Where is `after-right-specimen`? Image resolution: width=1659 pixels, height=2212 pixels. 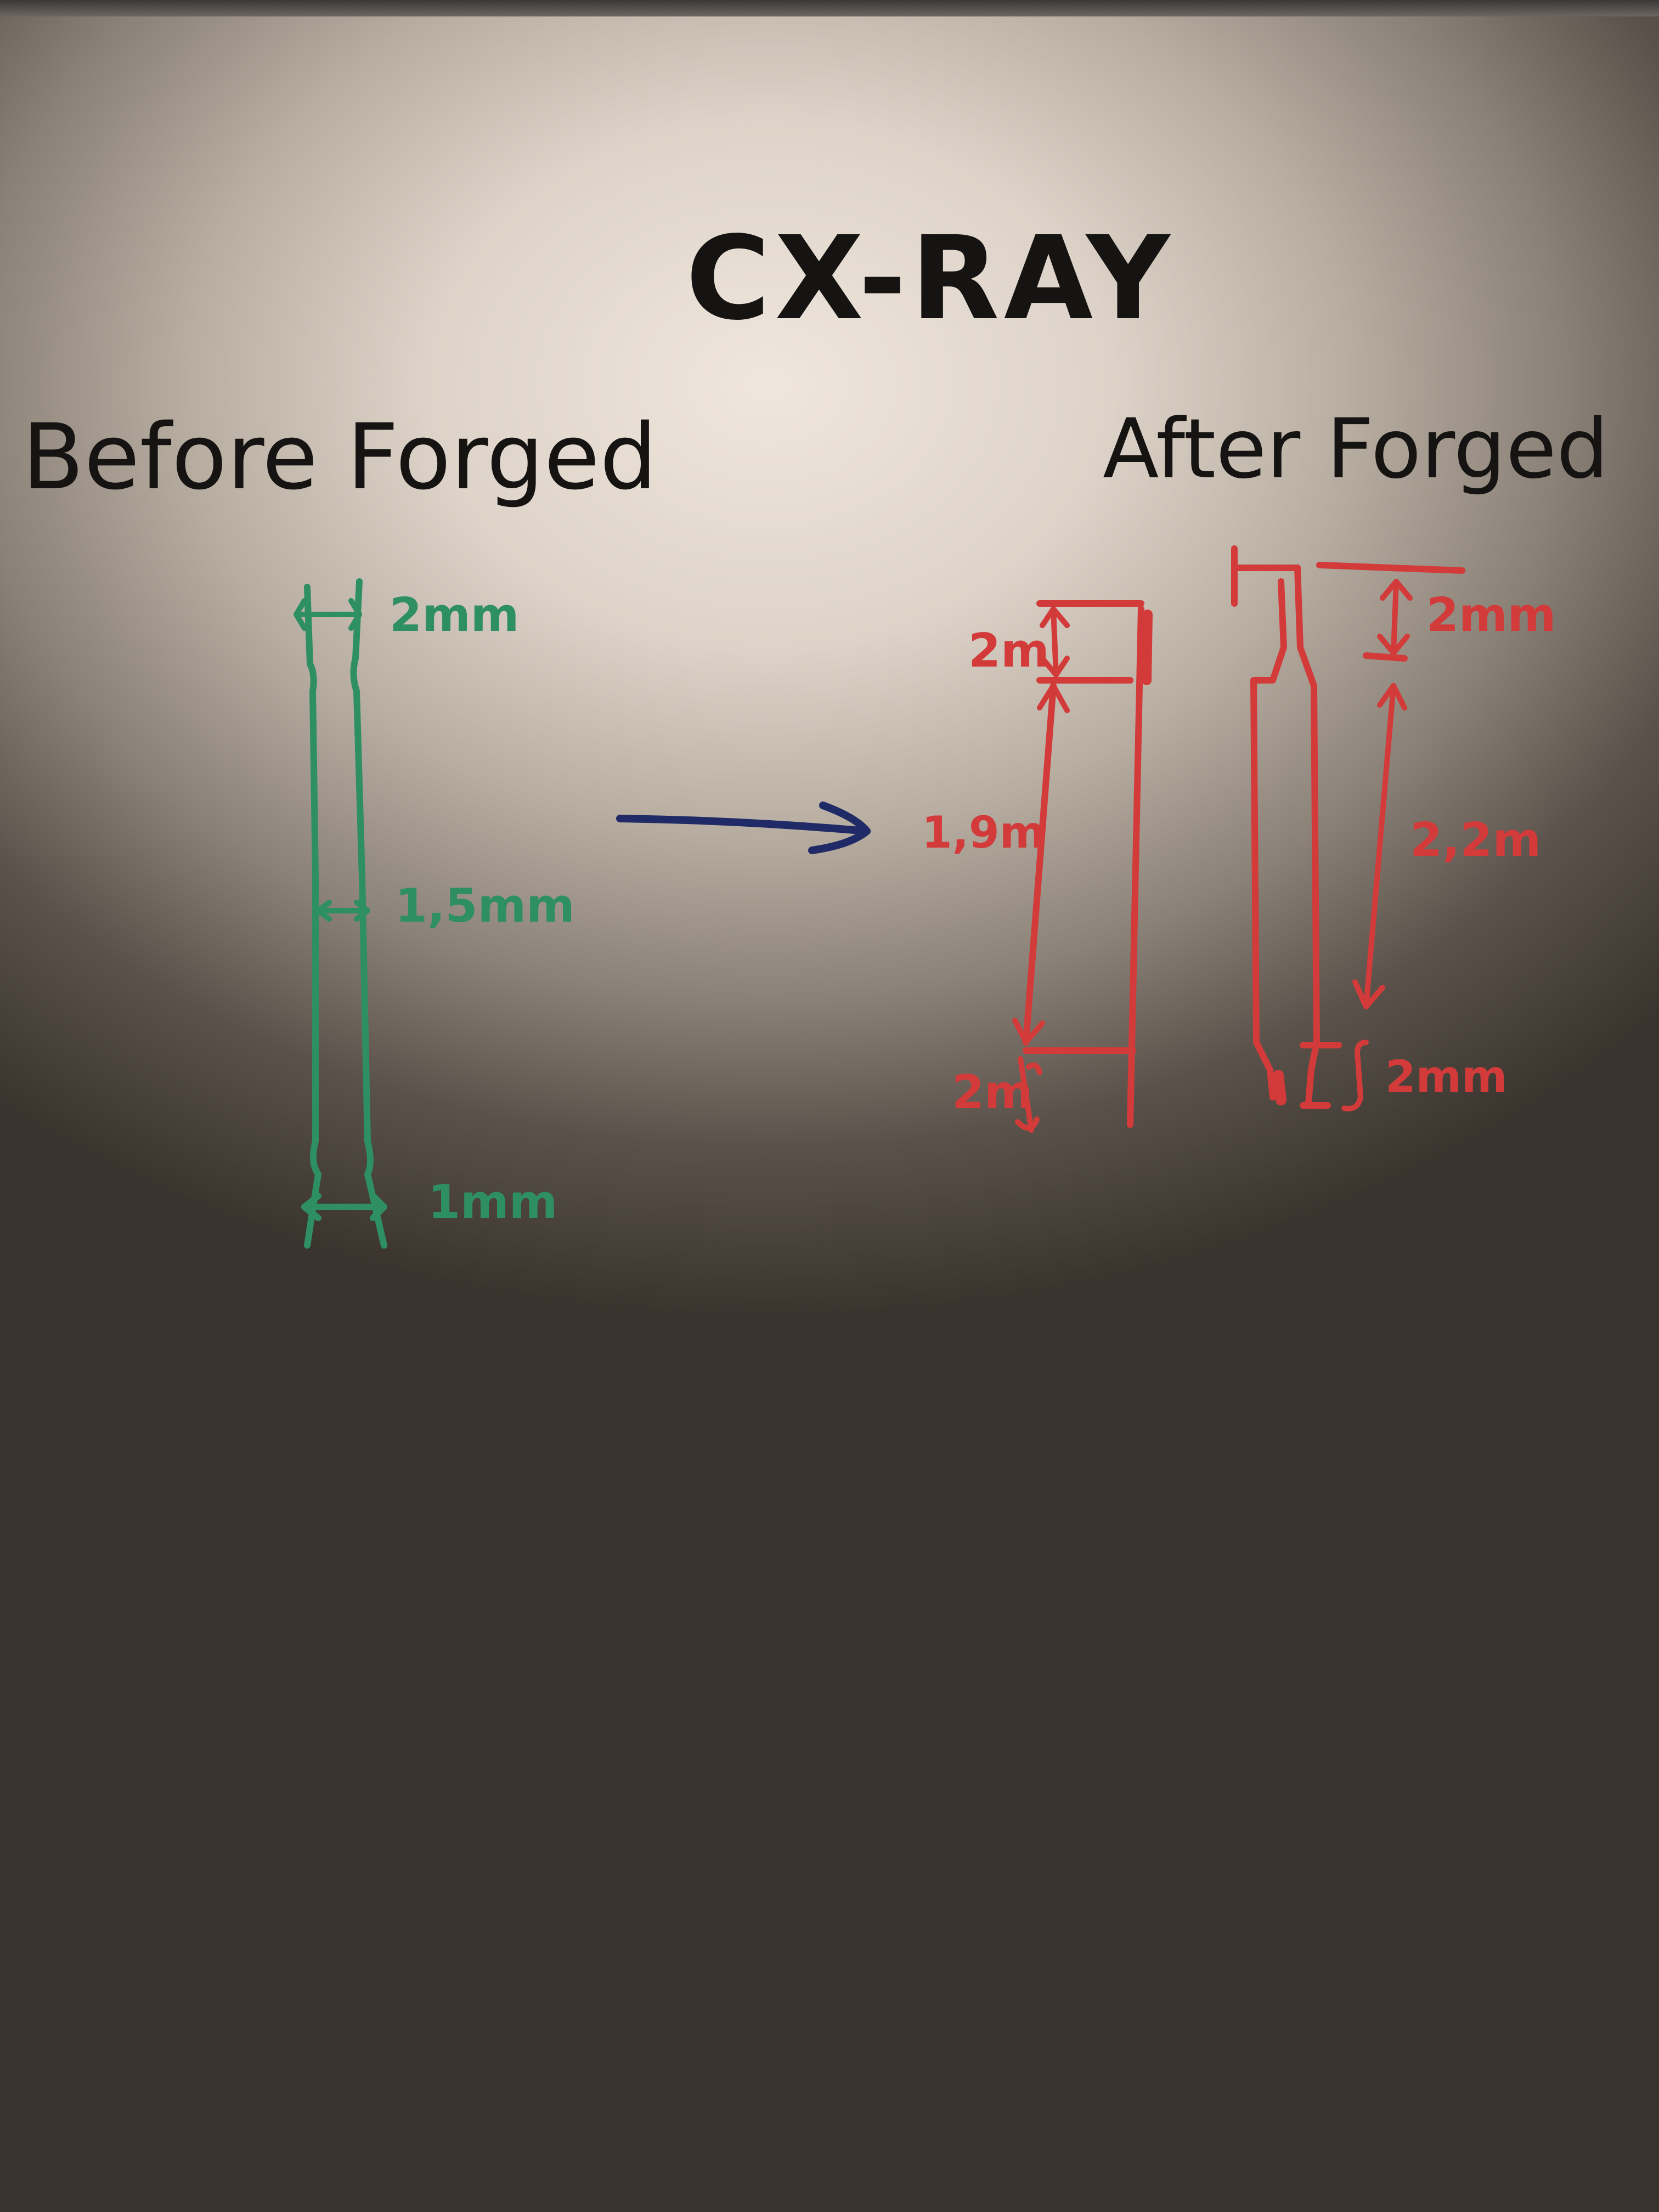 after-right-specimen is located at coordinates (1348, 828).